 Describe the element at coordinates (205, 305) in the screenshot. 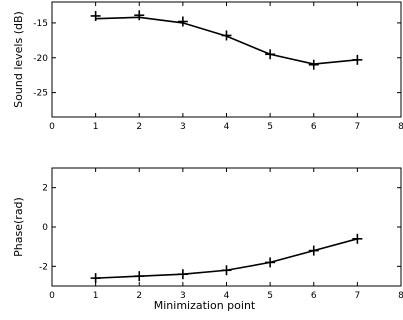

I see `x-axis-label: Minimization point` at that location.